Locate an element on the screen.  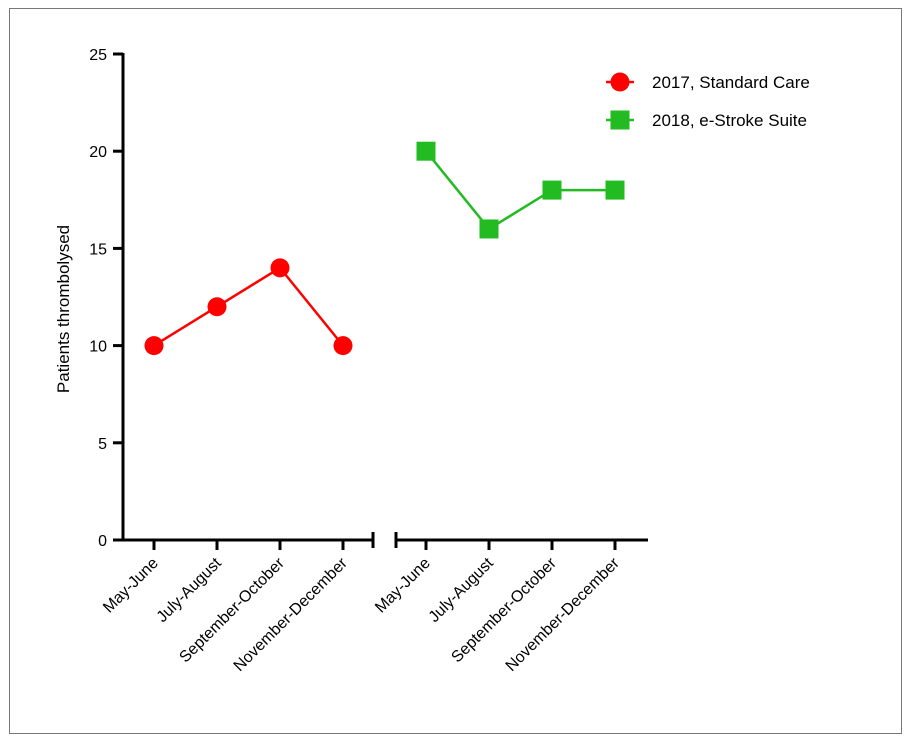
y-tick-label: 15 is located at coordinates (98, 249).